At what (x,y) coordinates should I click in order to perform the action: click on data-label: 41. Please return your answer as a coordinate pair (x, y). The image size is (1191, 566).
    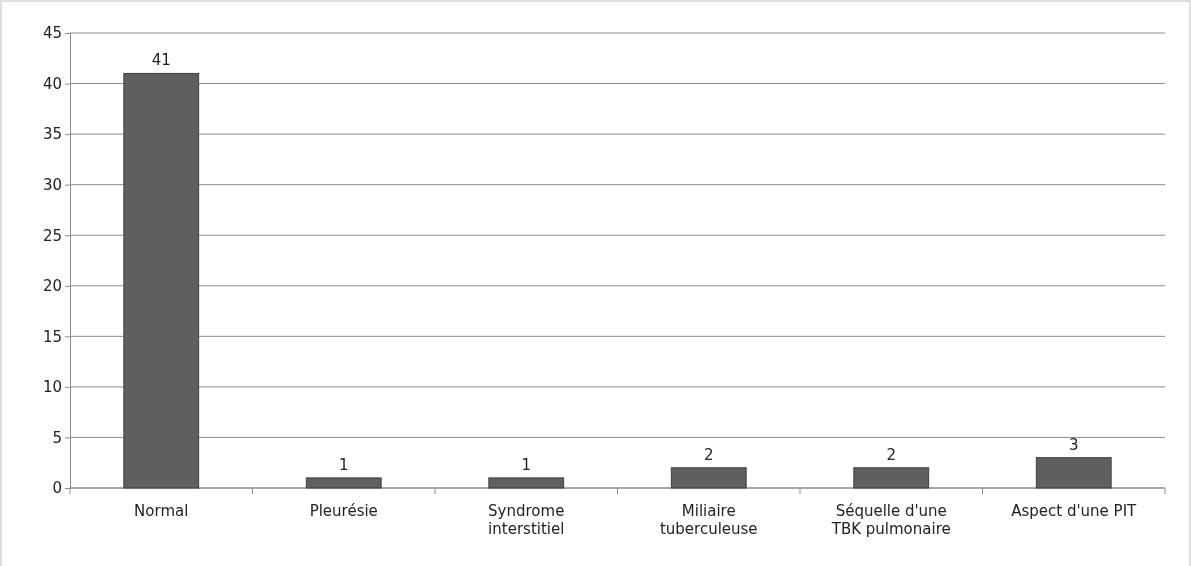
    Looking at the image, I should click on (161, 60).